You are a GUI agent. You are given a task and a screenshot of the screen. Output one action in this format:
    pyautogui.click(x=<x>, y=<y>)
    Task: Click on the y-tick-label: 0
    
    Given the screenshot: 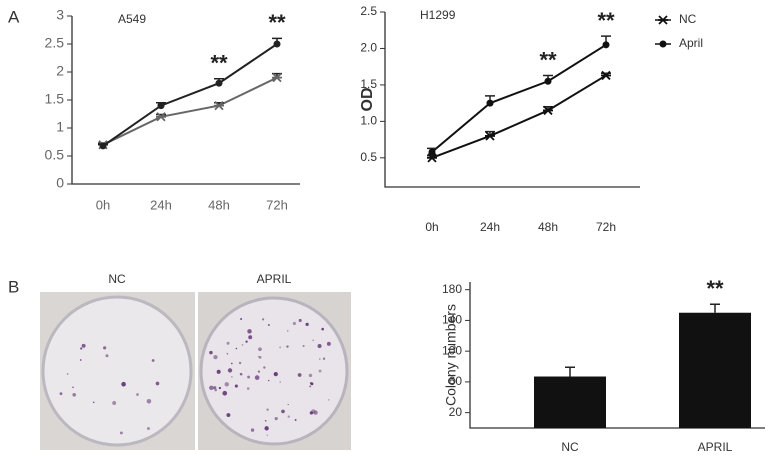 What is the action you would take?
    pyautogui.click(x=60, y=183)
    